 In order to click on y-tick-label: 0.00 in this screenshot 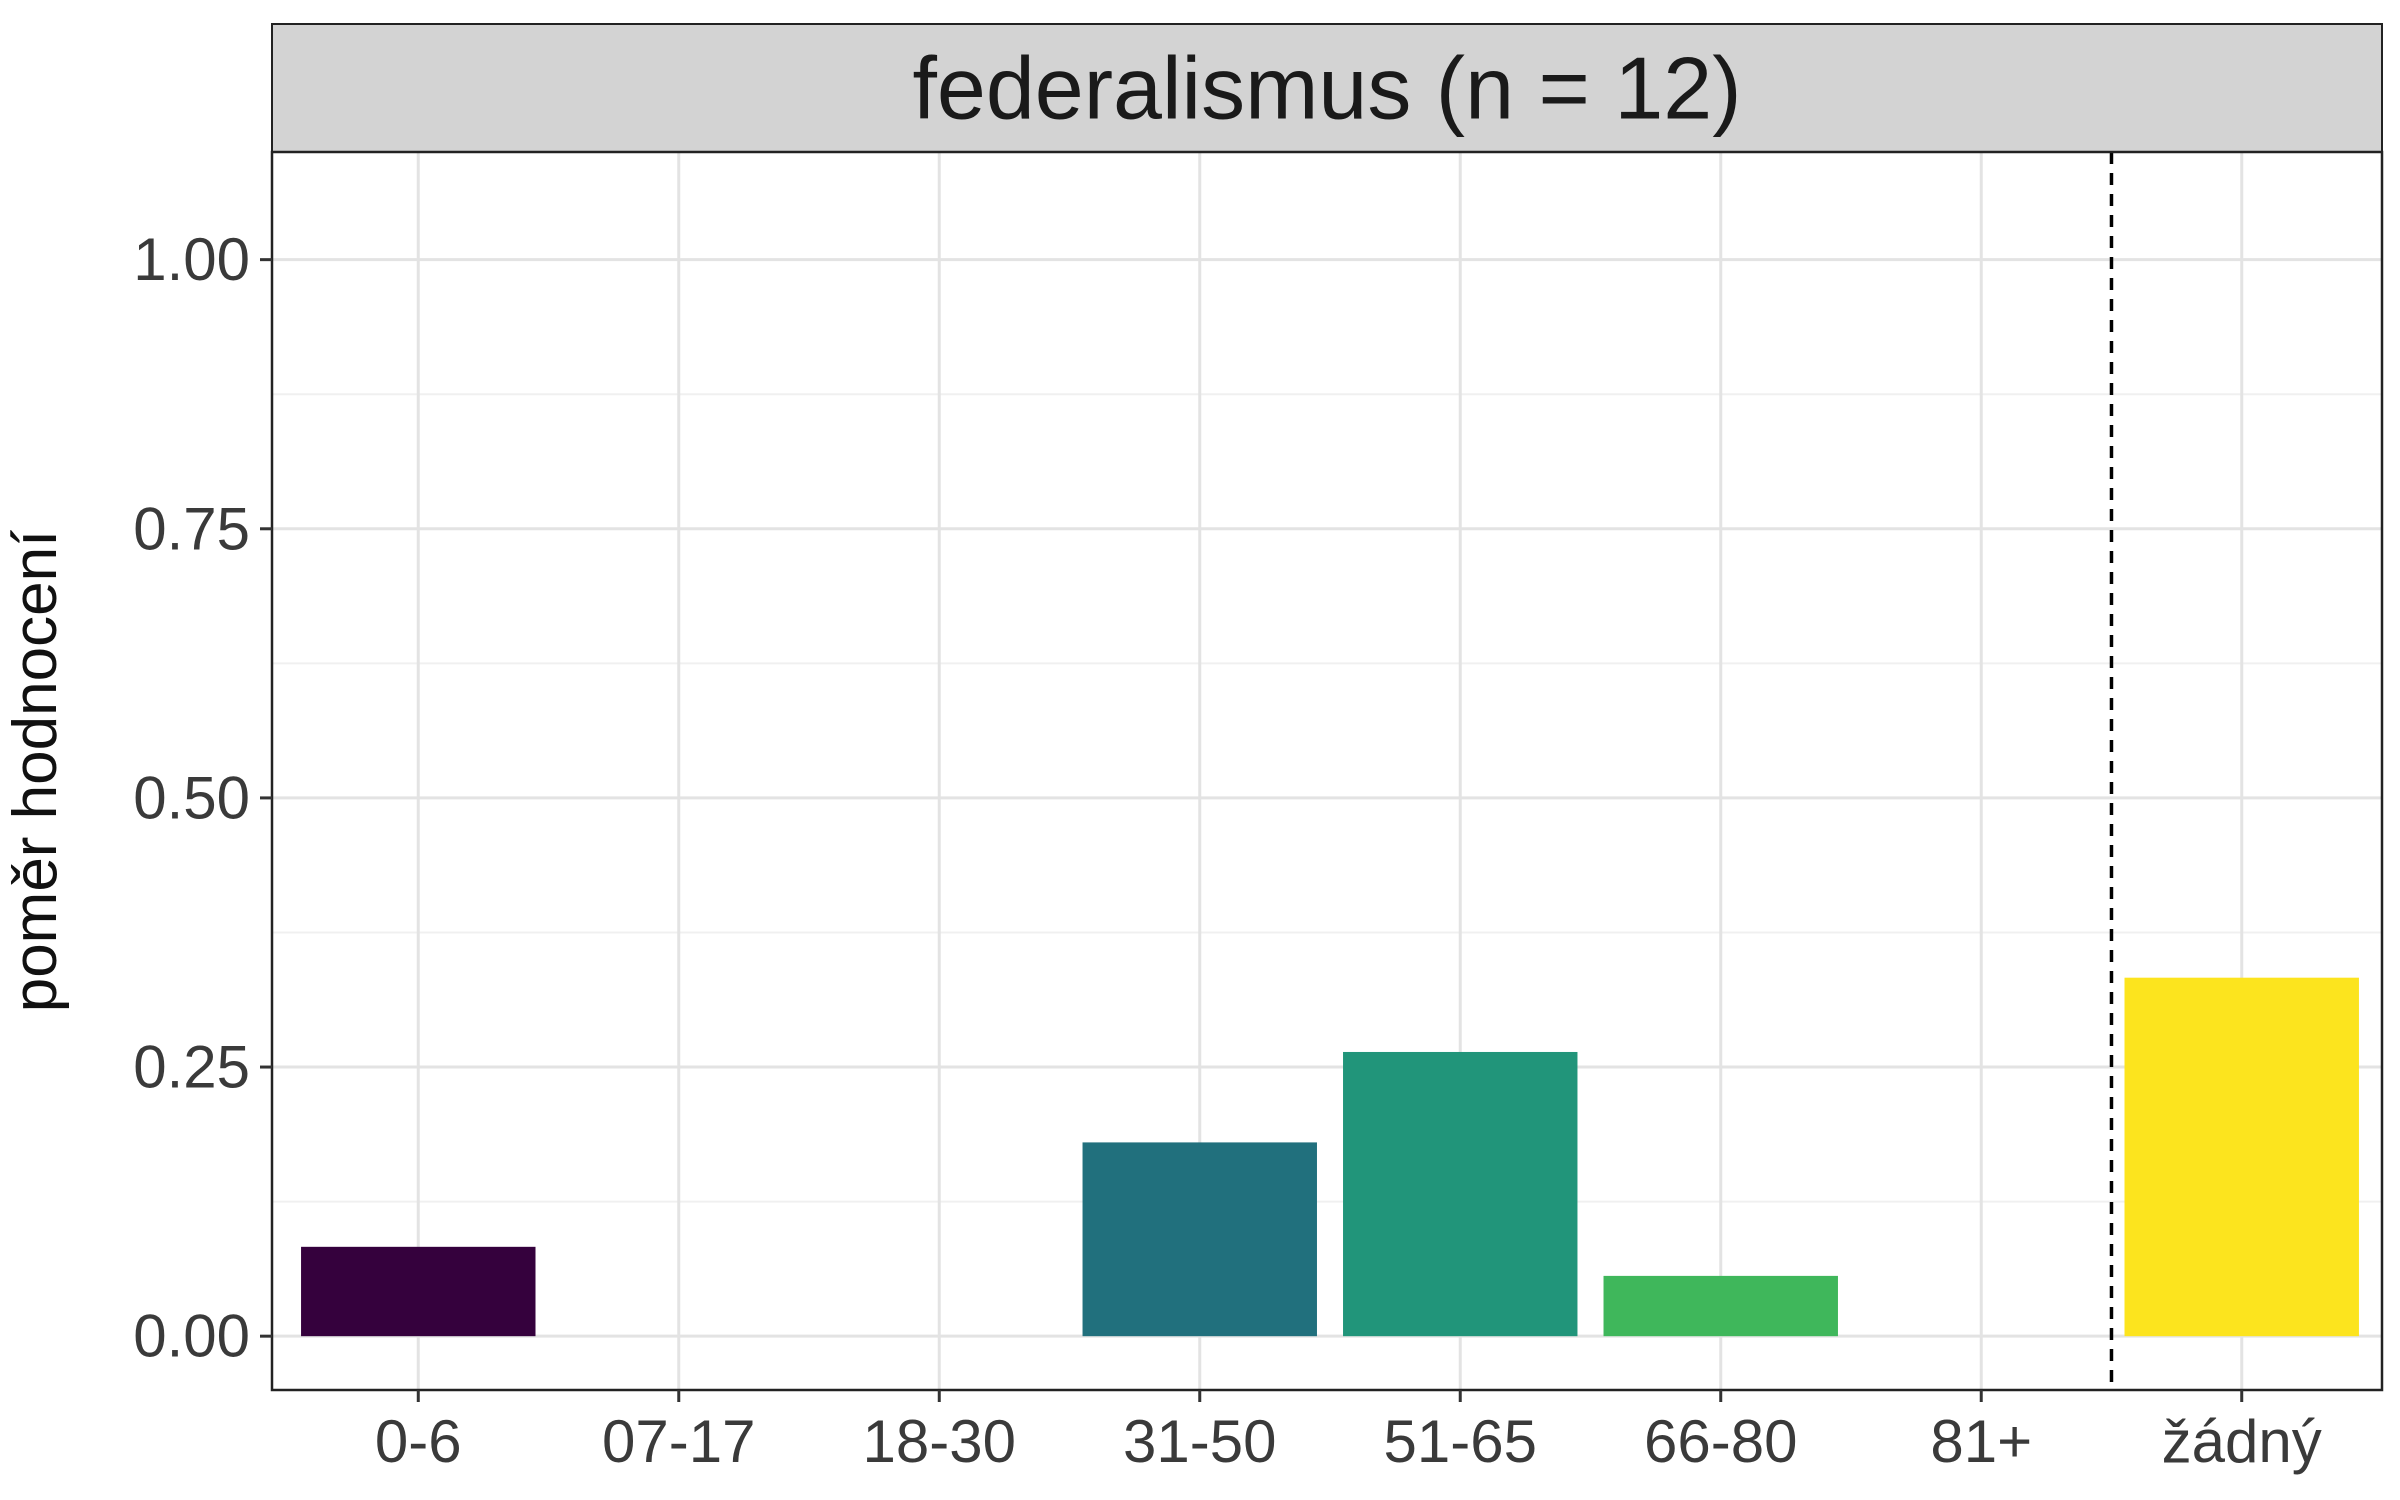, I will do `click(191, 1336)`.